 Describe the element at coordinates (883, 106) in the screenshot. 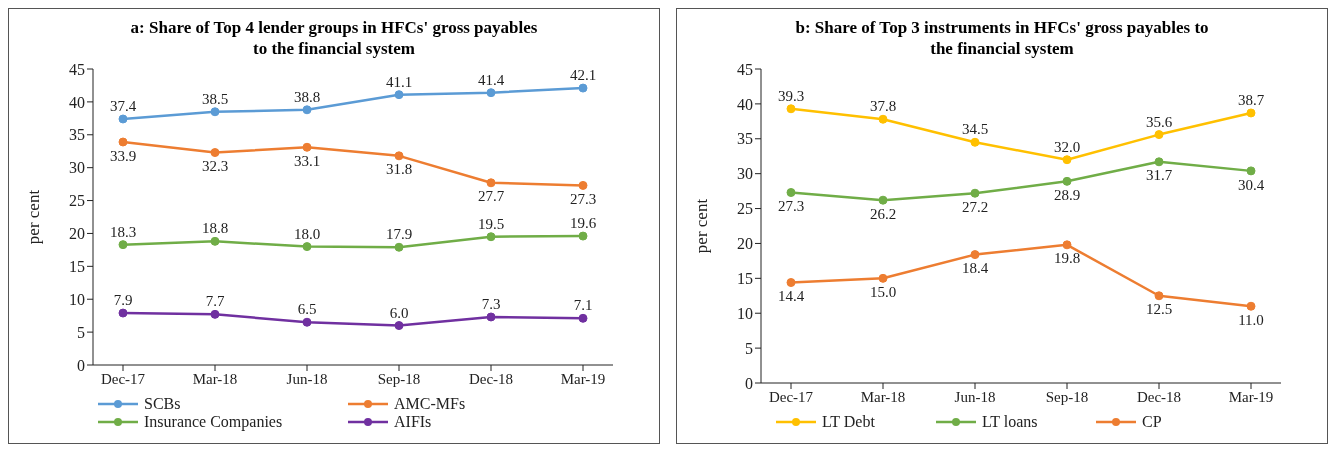

I see `data-label: 37.8` at that location.